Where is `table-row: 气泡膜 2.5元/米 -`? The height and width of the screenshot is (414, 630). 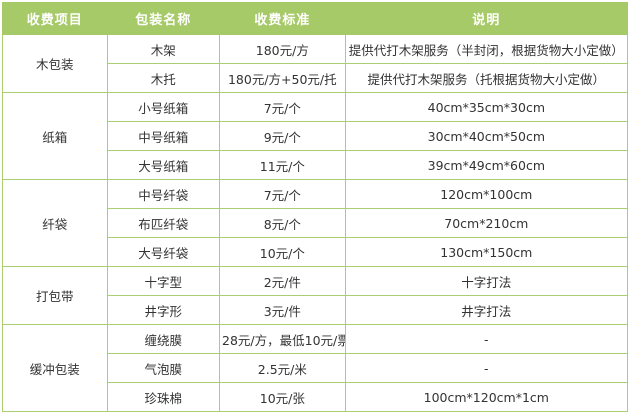
table-row: 气泡膜 2.5元/米 - is located at coordinates (316, 368).